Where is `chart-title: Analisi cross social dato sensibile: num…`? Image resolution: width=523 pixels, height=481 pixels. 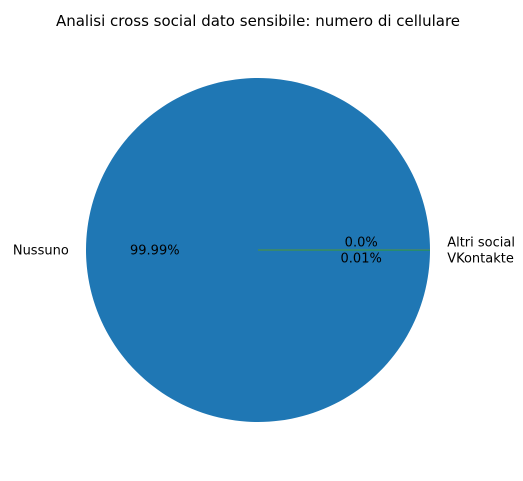
chart-title: Analisi cross social dato sensibile: num… is located at coordinates (258, 21).